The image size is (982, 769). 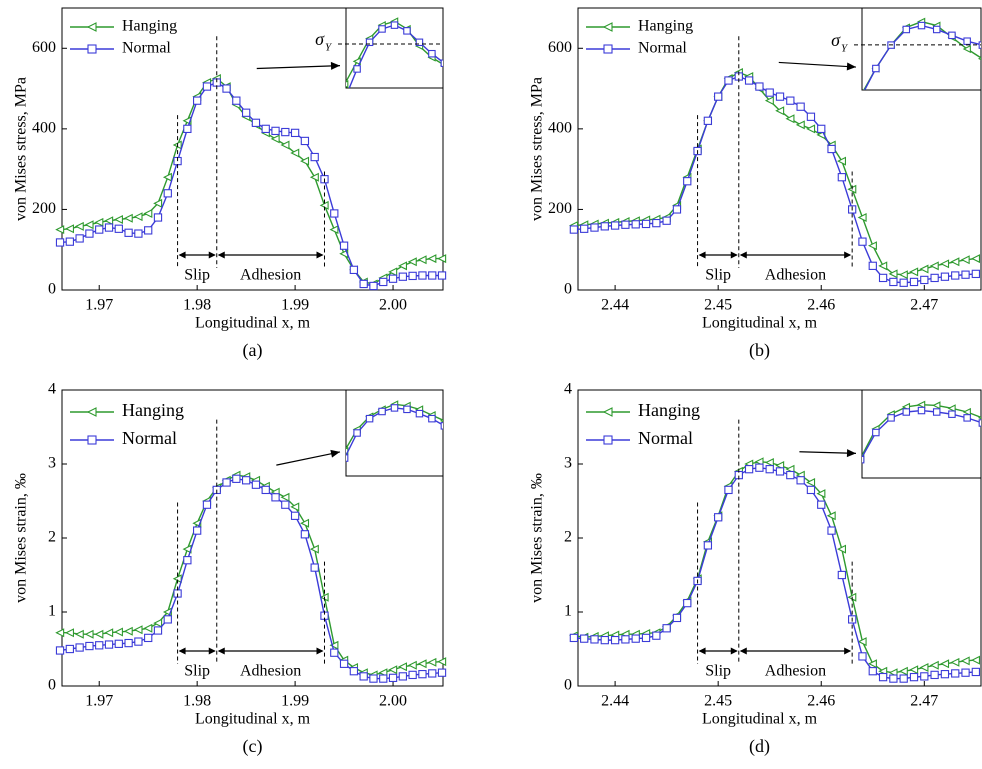 What do you see at coordinates (828, 452) in the screenshot?
I see `zoom-arrow` at bounding box center [828, 452].